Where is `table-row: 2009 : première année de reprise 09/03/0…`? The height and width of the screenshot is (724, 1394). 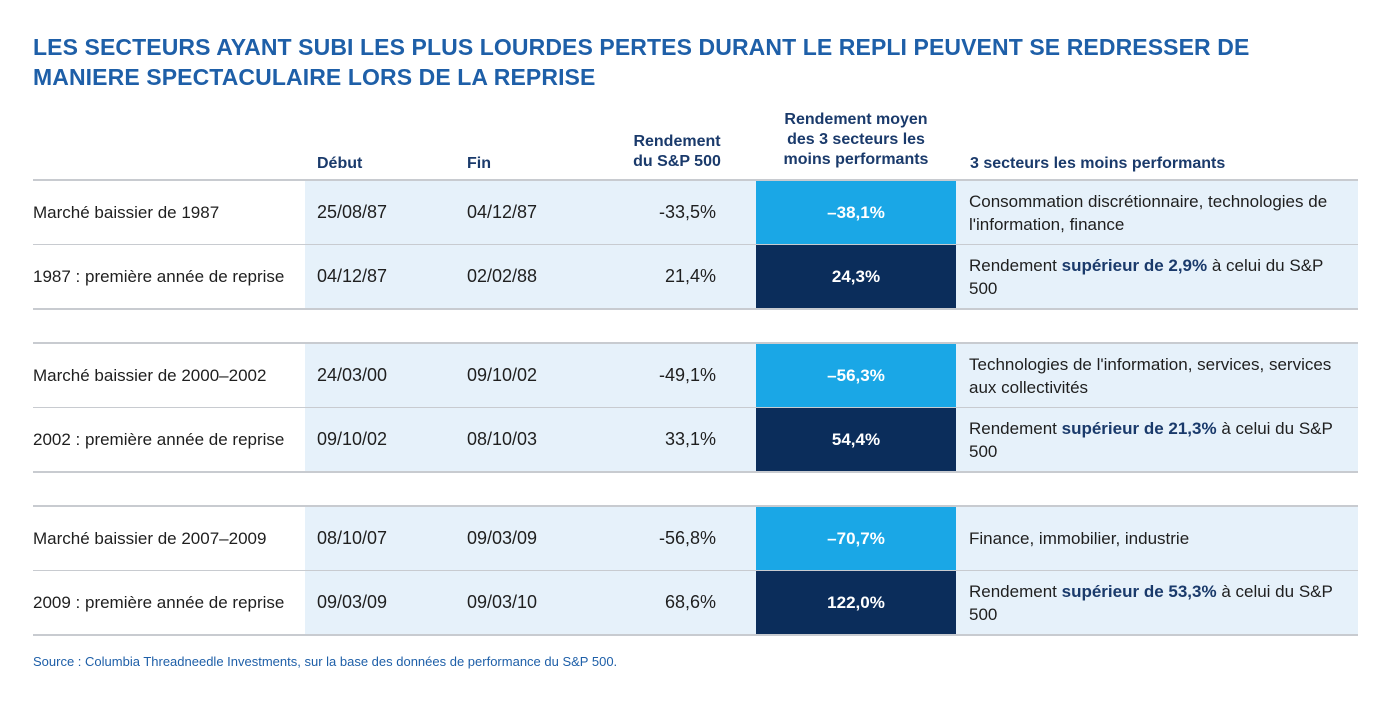
table-row: 2009 : première année de reprise 09/03/0… is located at coordinates (695, 602).